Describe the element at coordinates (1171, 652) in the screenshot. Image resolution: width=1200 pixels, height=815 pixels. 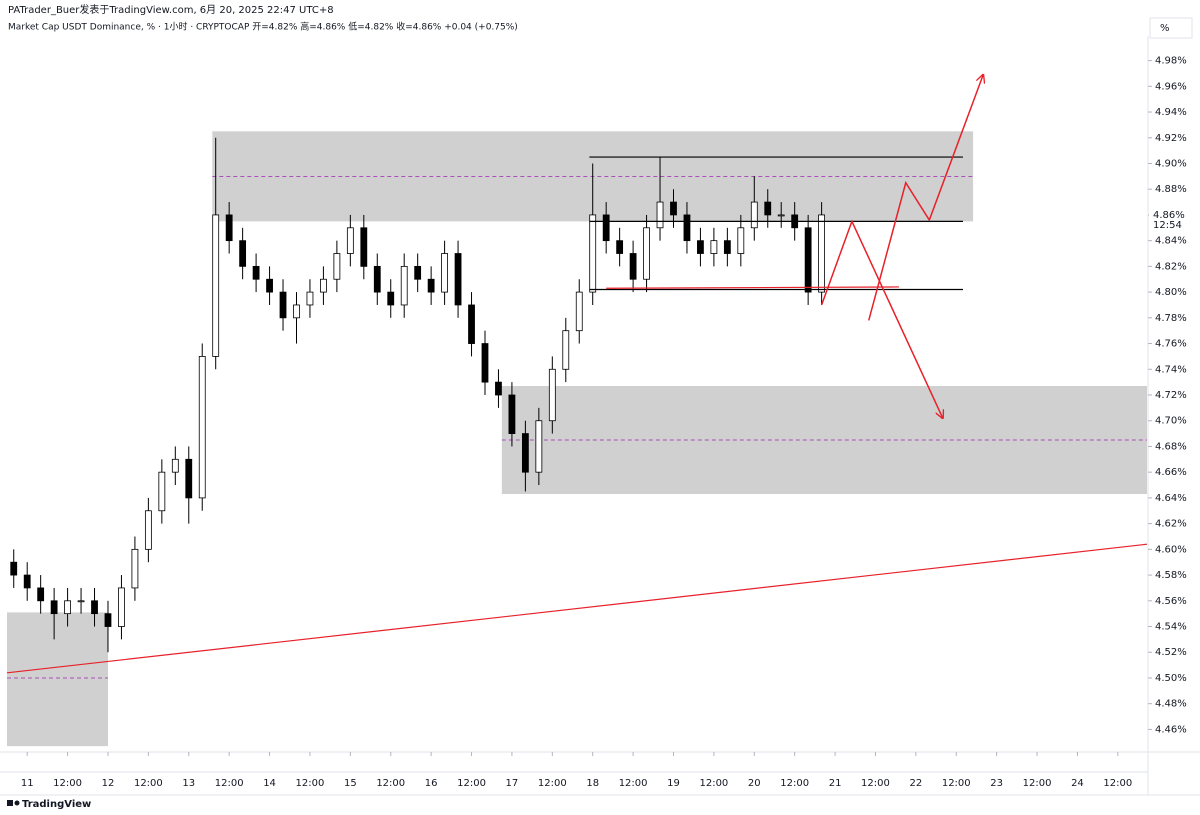
I see `y-tick-label: 4.52%` at that location.